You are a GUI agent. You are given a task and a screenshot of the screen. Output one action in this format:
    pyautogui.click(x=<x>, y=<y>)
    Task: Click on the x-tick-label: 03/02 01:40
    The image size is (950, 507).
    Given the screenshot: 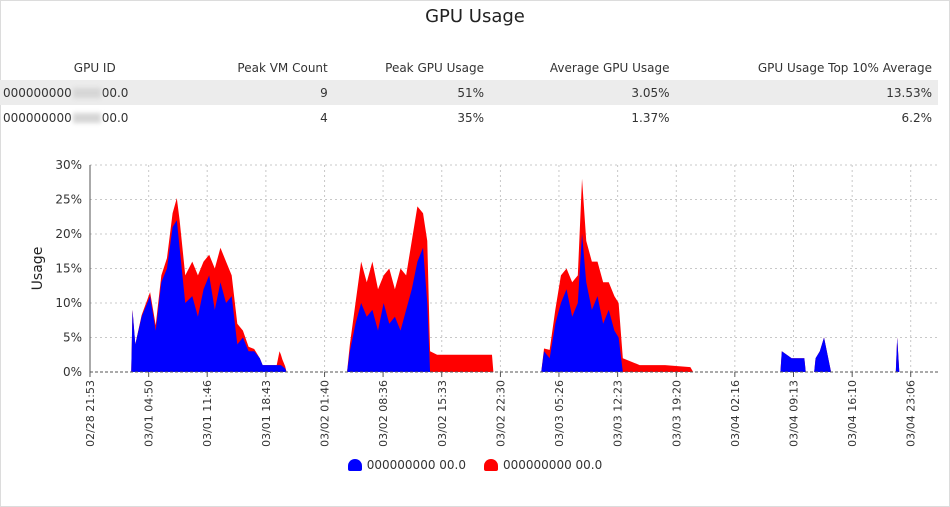 What is the action you would take?
    pyautogui.click(x=325, y=413)
    